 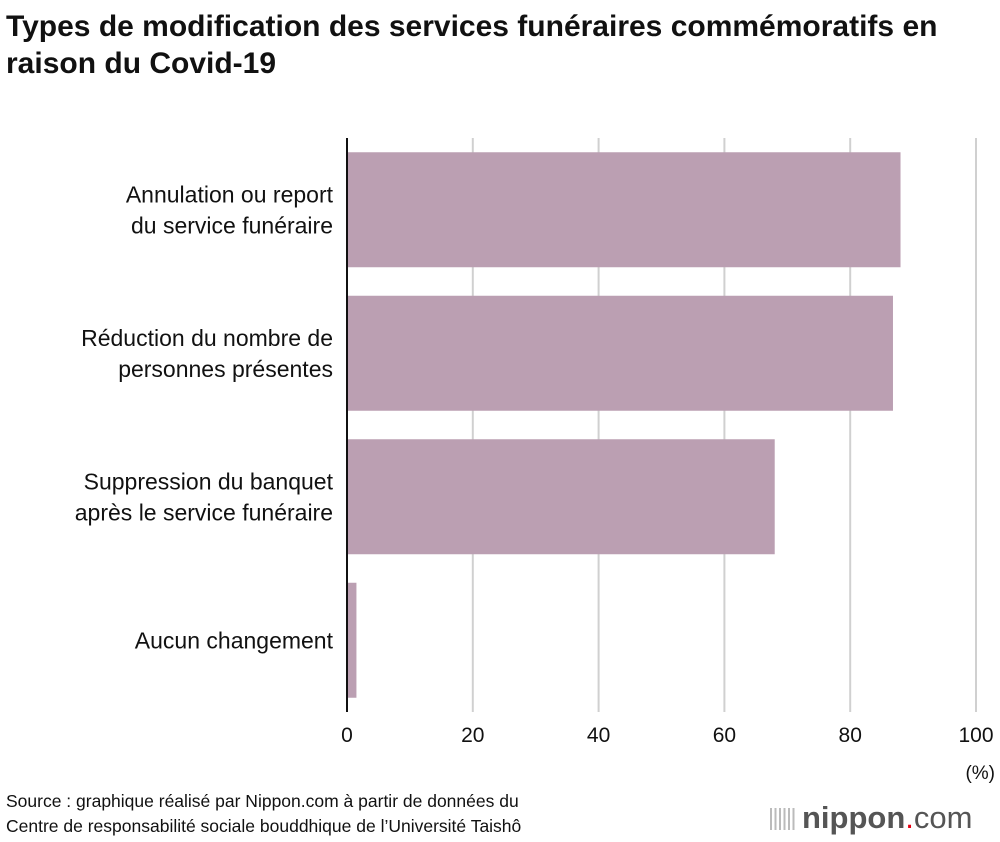 I want to click on category-label: personnes présentes, so click(x=225, y=369).